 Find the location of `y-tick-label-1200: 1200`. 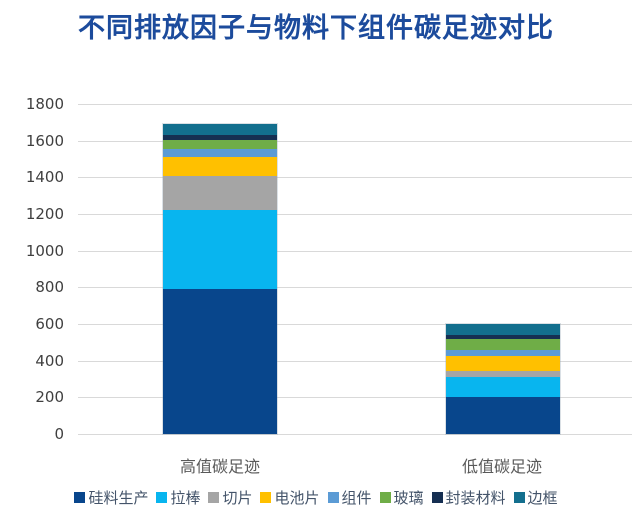

y-tick-label-1200: 1200 is located at coordinates (44, 214).